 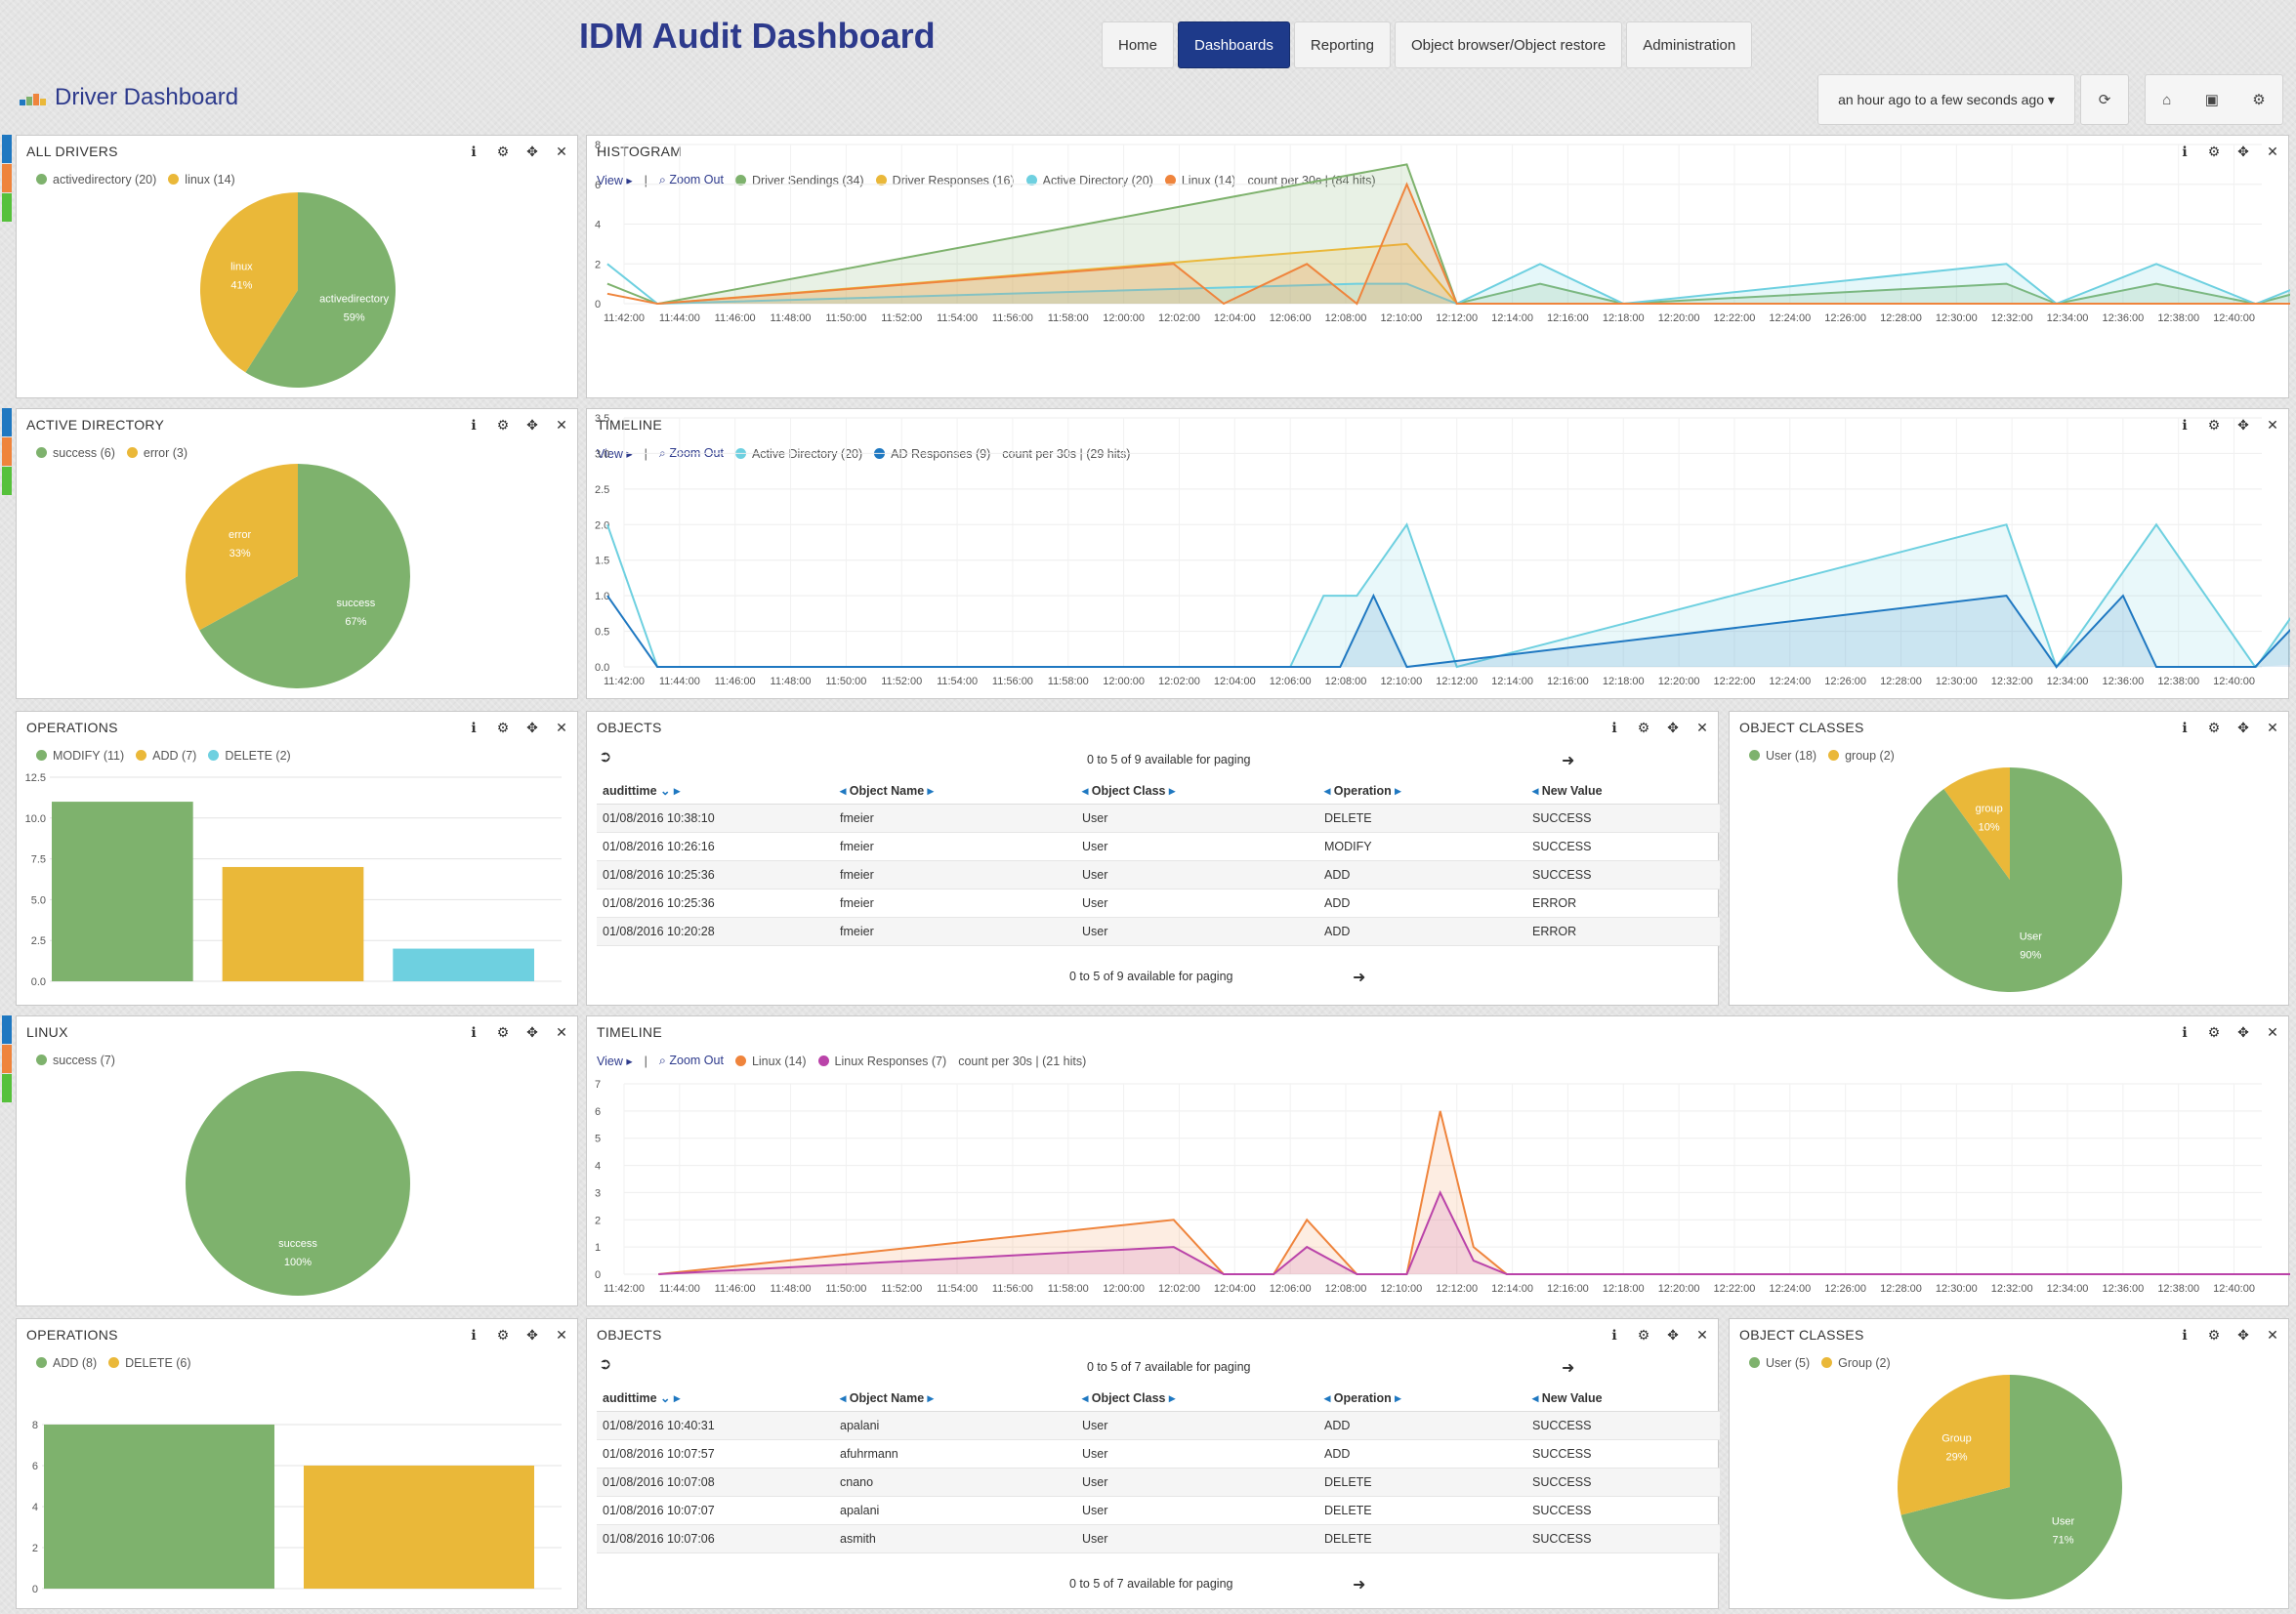 I want to click on legend-item: Active Directory (20), so click(x=1089, y=180).